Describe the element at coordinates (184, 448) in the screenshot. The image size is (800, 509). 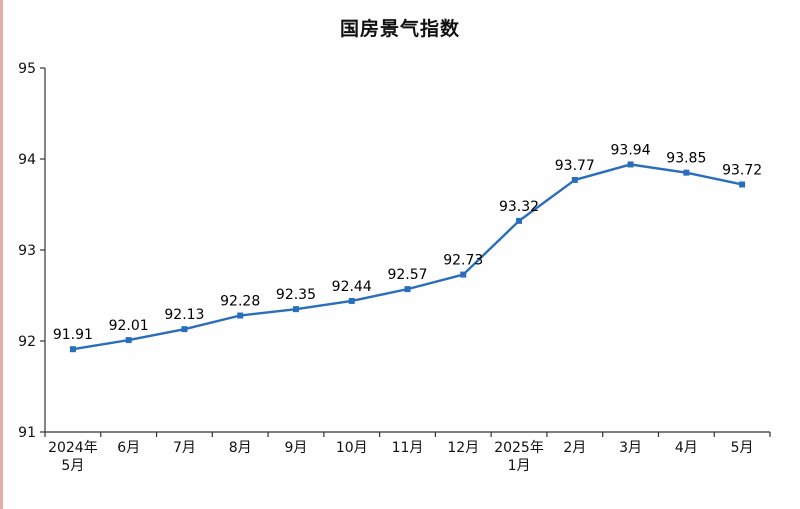
I see `x-tick-label: 7月` at that location.